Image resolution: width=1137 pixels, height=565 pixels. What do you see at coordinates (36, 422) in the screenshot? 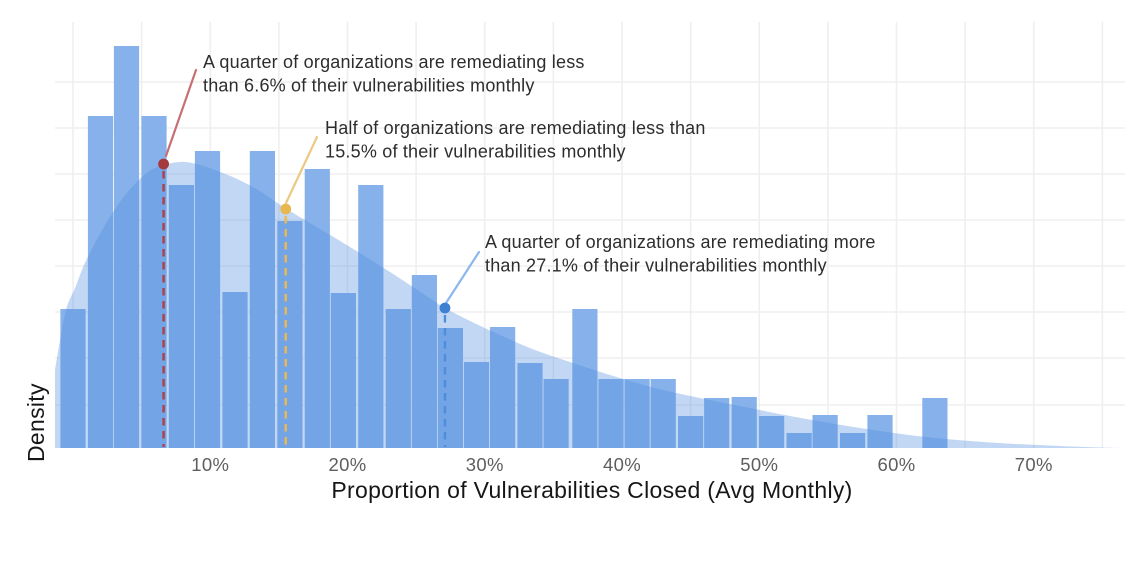
I see `y-axis-title: Density` at bounding box center [36, 422].